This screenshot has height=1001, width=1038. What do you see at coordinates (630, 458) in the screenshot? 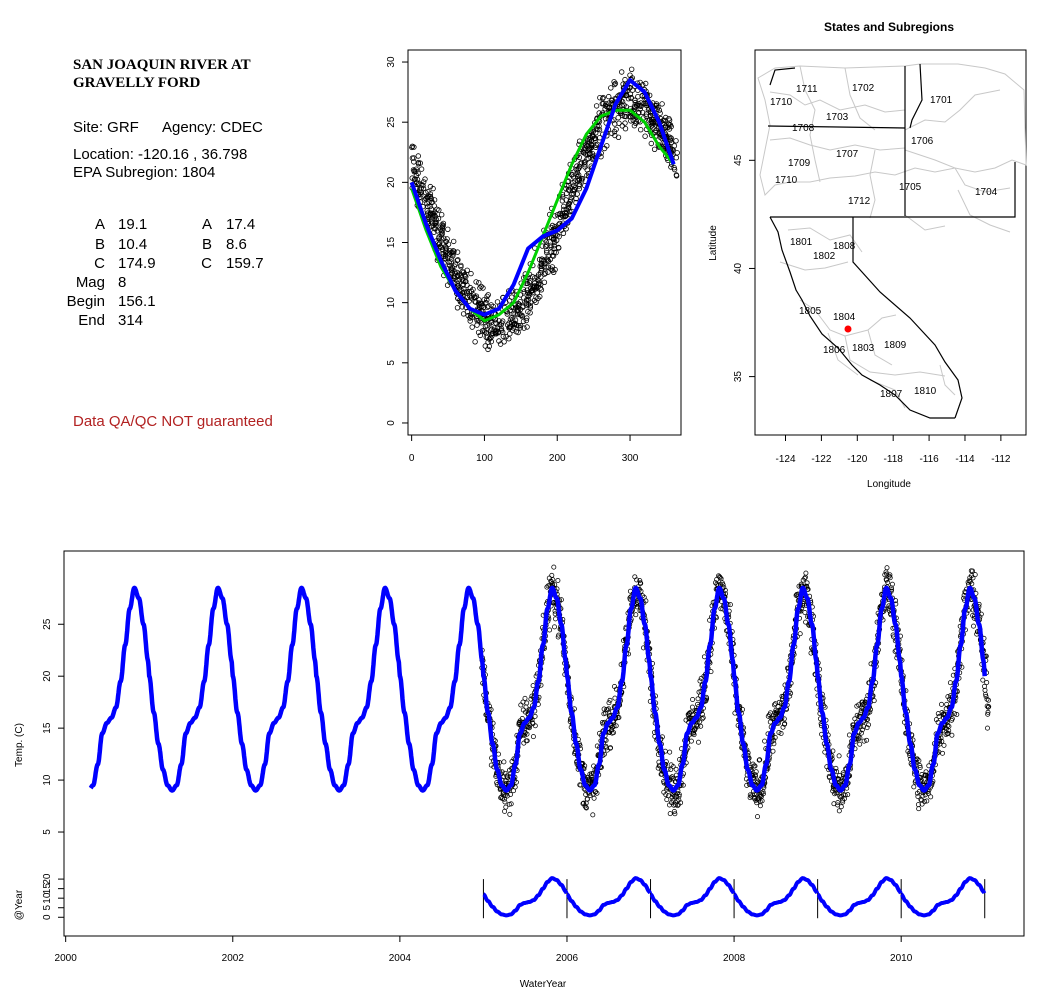
I see `x-tick-label: 300` at bounding box center [630, 458].